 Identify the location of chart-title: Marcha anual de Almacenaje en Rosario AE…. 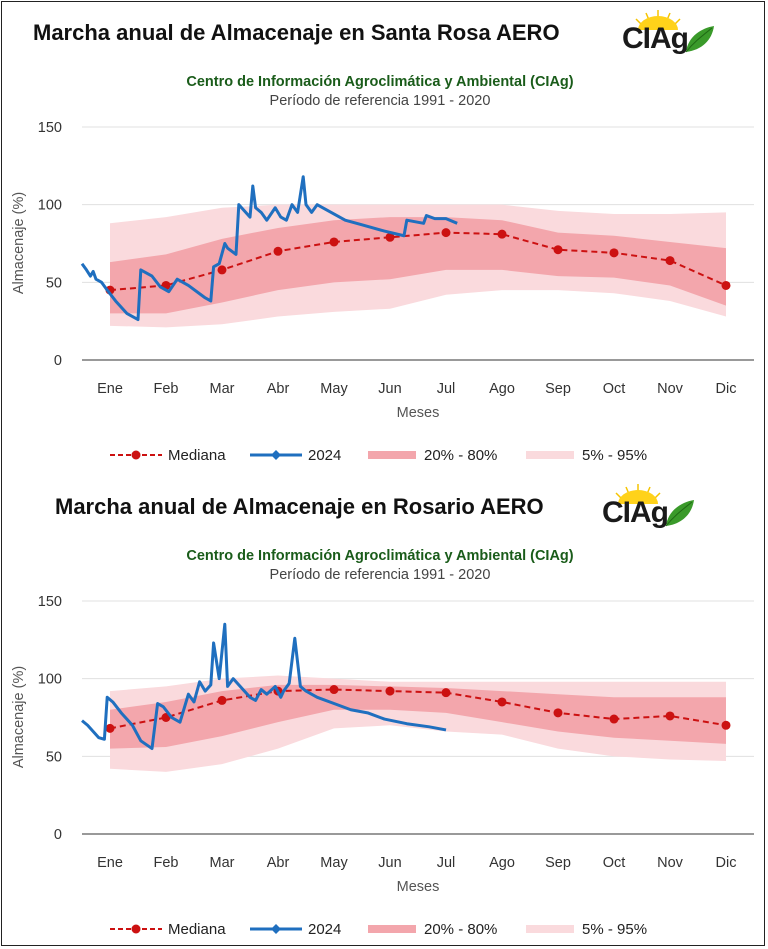
(299, 506).